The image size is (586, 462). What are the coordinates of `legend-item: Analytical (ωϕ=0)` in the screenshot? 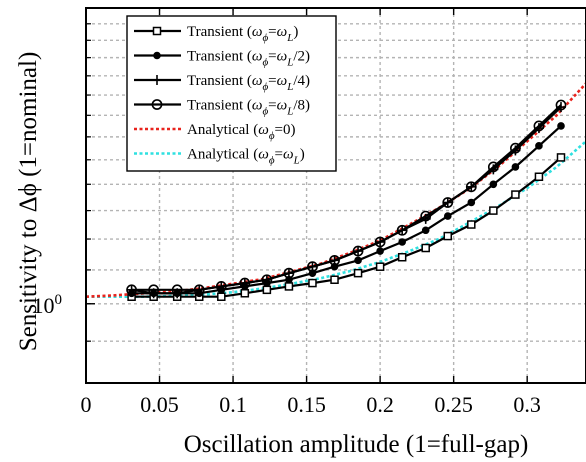 It's located at (215, 132).